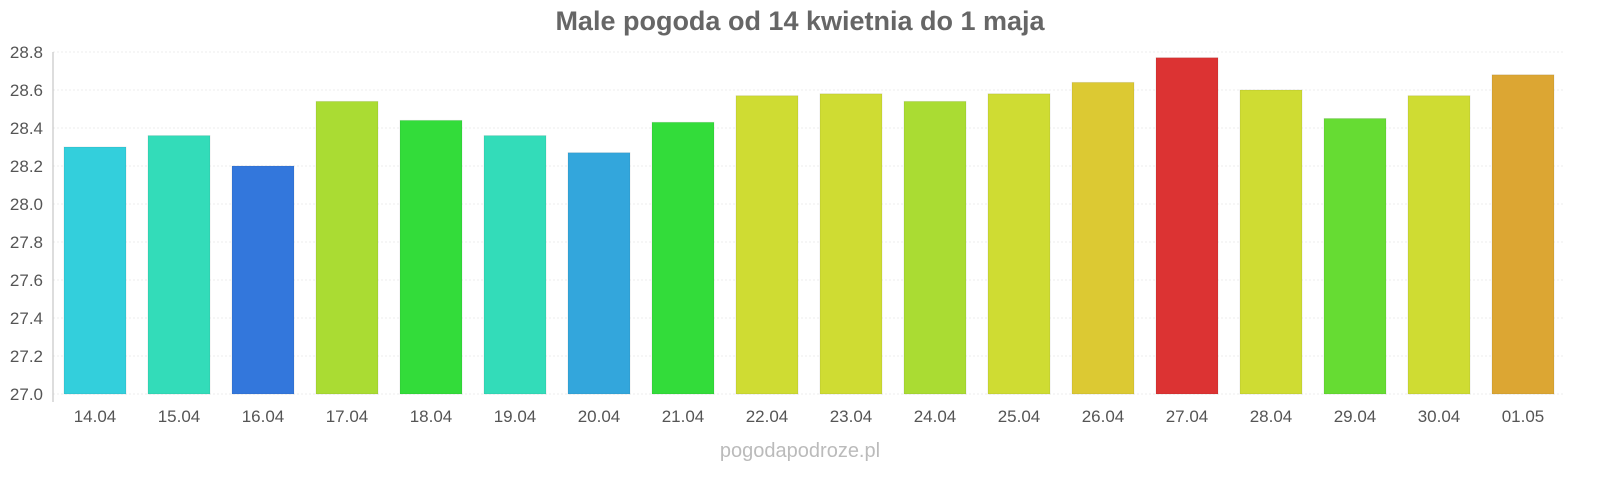  Describe the element at coordinates (515, 416) in the screenshot. I see `x-tick-label: 19.04` at that location.